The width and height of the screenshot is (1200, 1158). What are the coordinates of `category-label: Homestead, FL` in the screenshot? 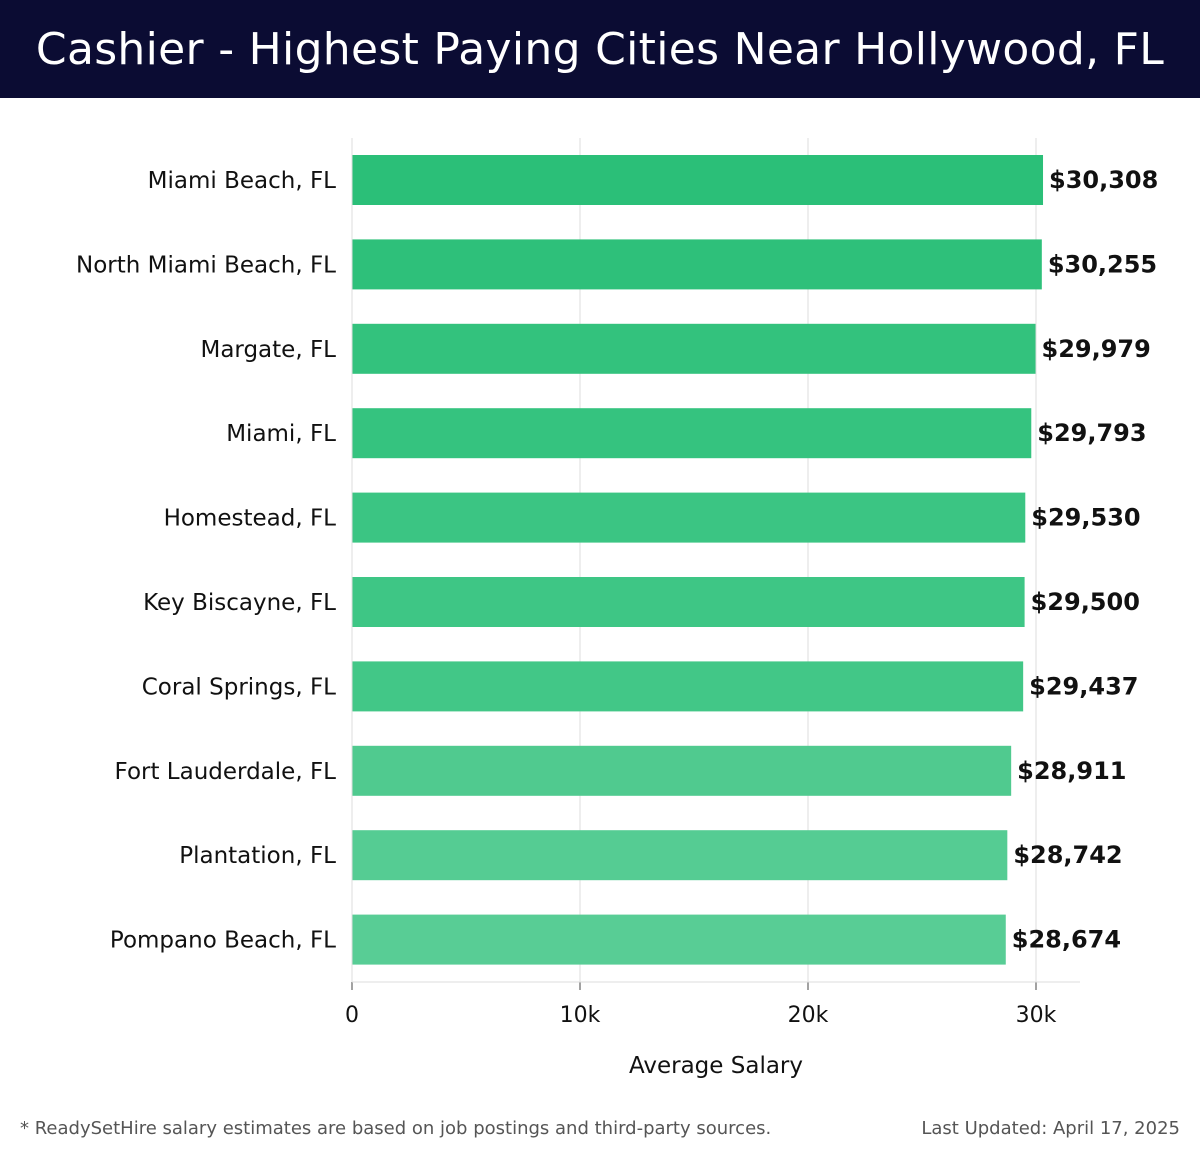 It's located at (250, 519).